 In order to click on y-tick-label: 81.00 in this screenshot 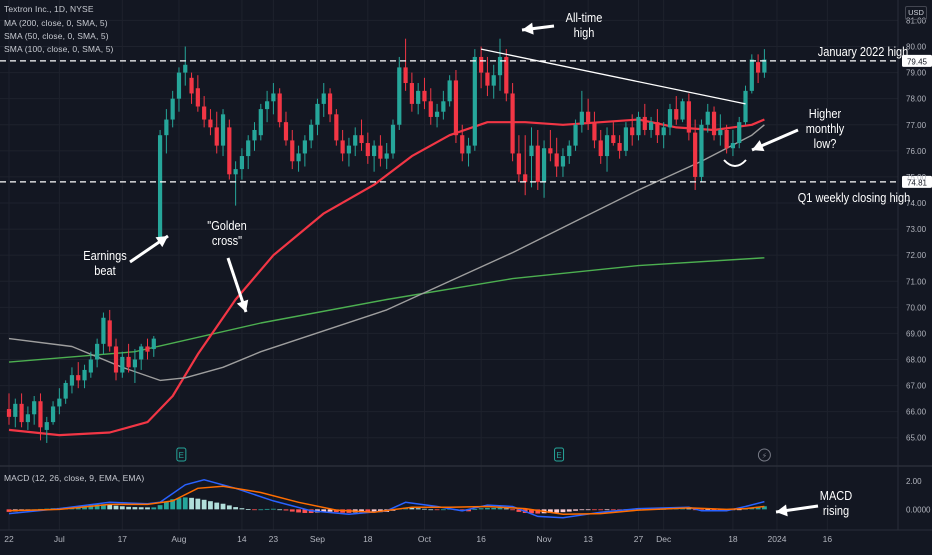, I will do `click(916, 20)`.